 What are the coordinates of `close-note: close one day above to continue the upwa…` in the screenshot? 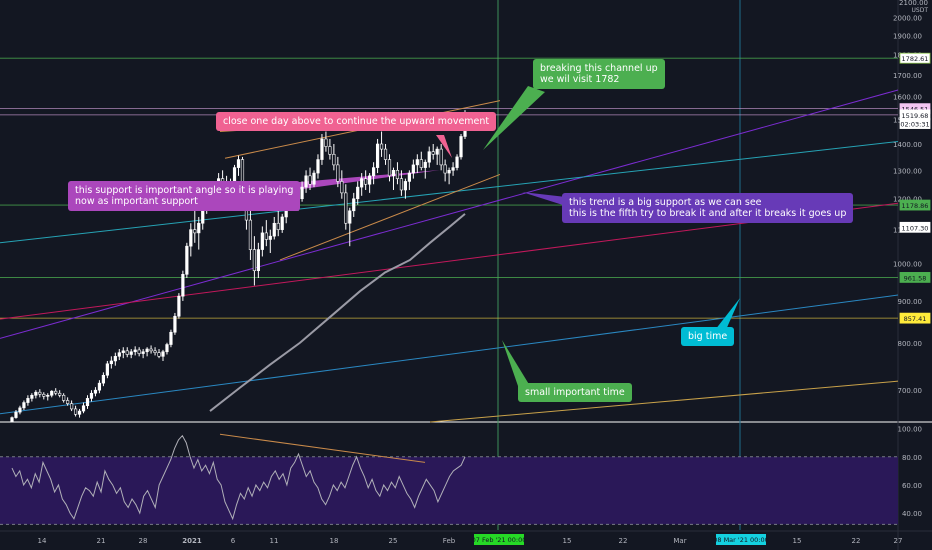 It's located at (356, 121).